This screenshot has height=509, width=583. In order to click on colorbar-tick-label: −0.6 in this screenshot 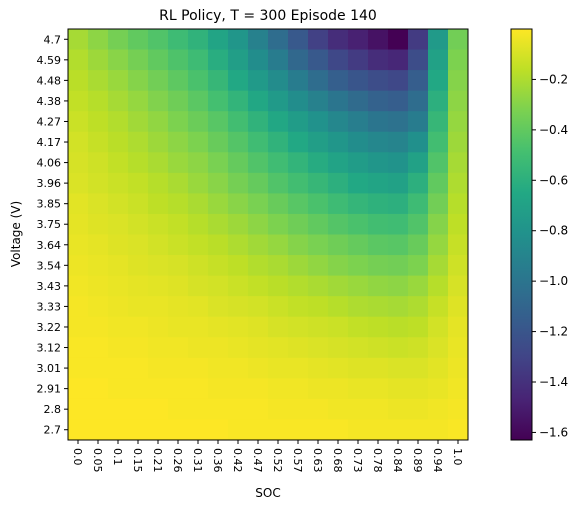, I will do `click(553, 180)`.